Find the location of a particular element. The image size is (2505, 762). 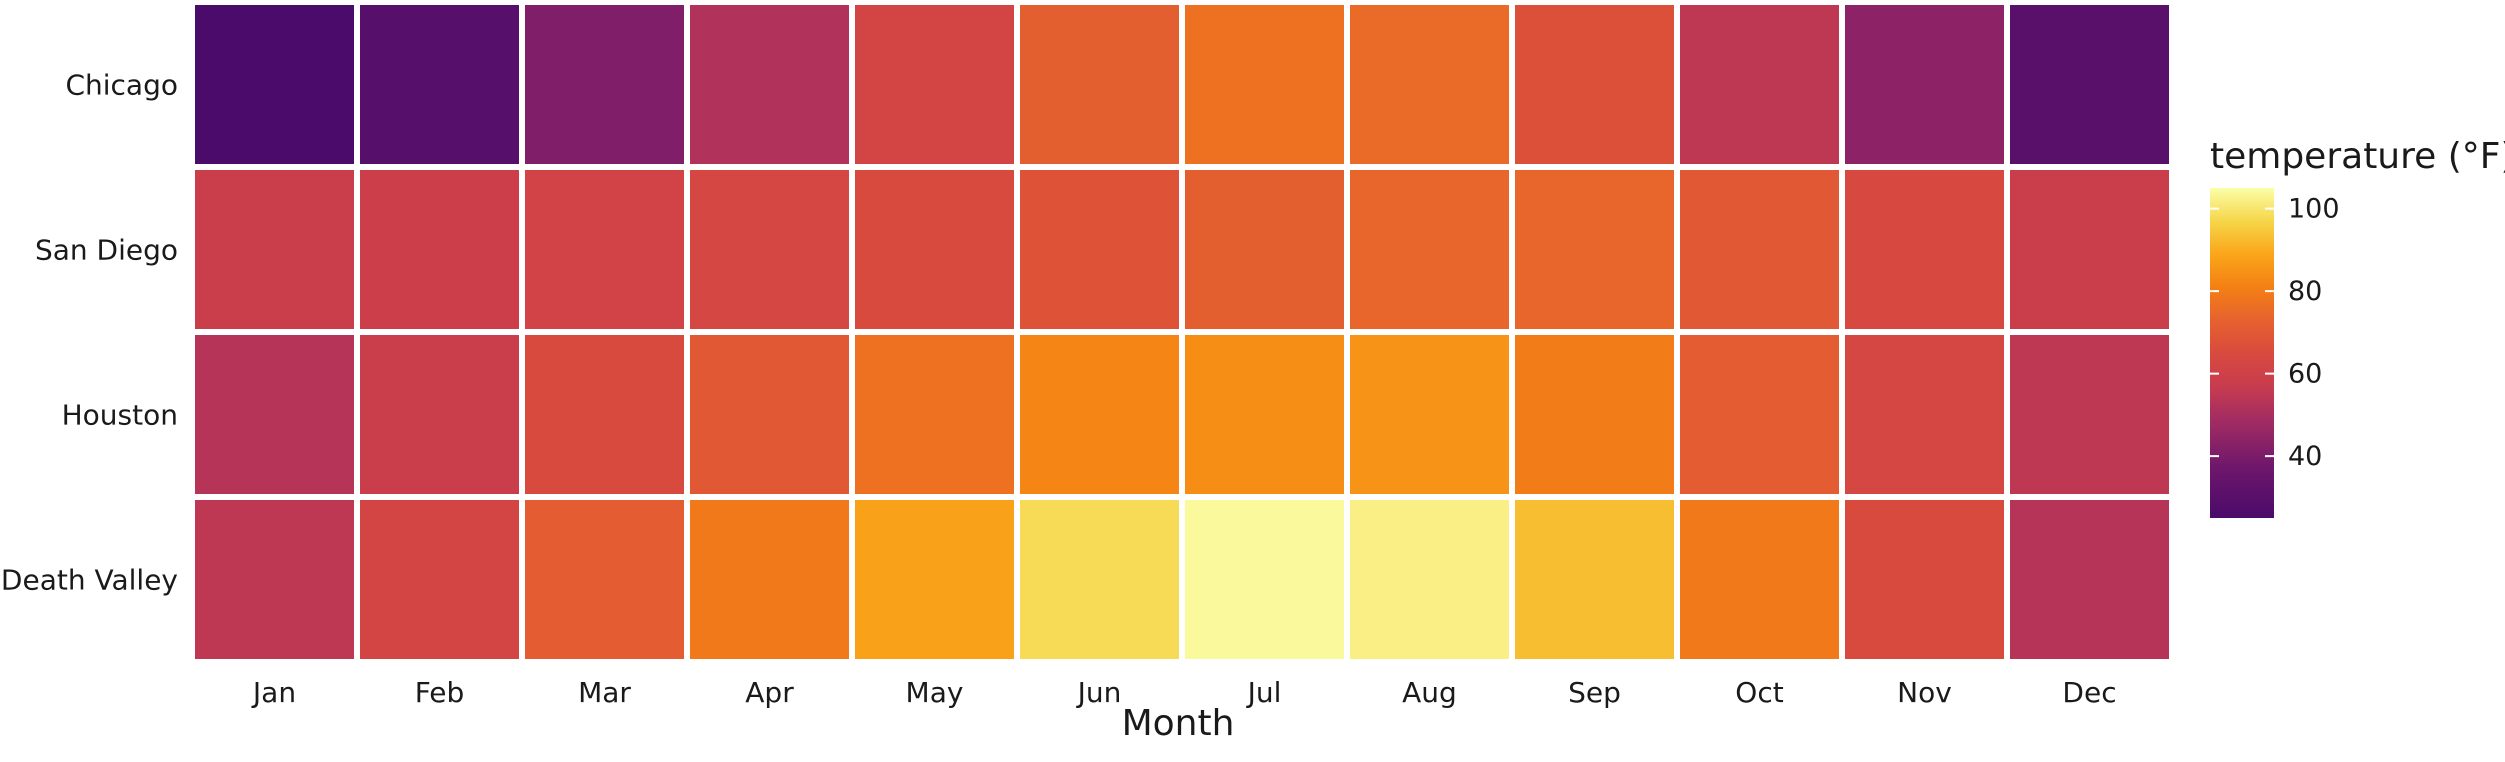

legend-tick-label: 40 is located at coordinates (2305, 456).